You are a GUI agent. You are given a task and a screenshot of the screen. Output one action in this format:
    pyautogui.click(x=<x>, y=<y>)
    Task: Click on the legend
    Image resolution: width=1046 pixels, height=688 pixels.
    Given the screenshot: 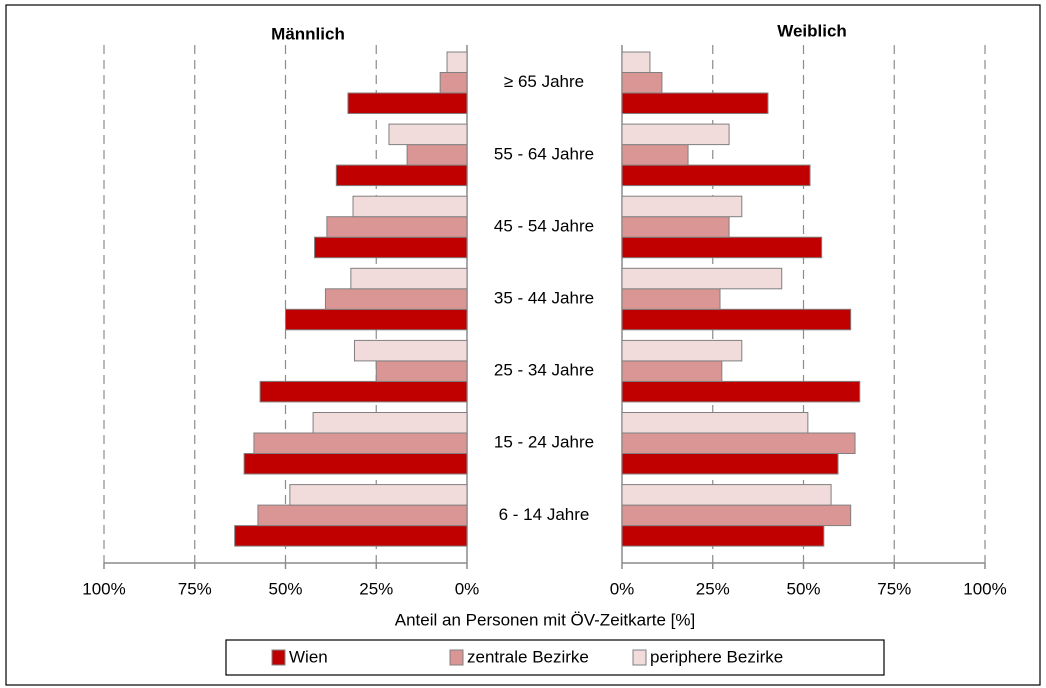 What is the action you would take?
    pyautogui.click(x=555, y=657)
    